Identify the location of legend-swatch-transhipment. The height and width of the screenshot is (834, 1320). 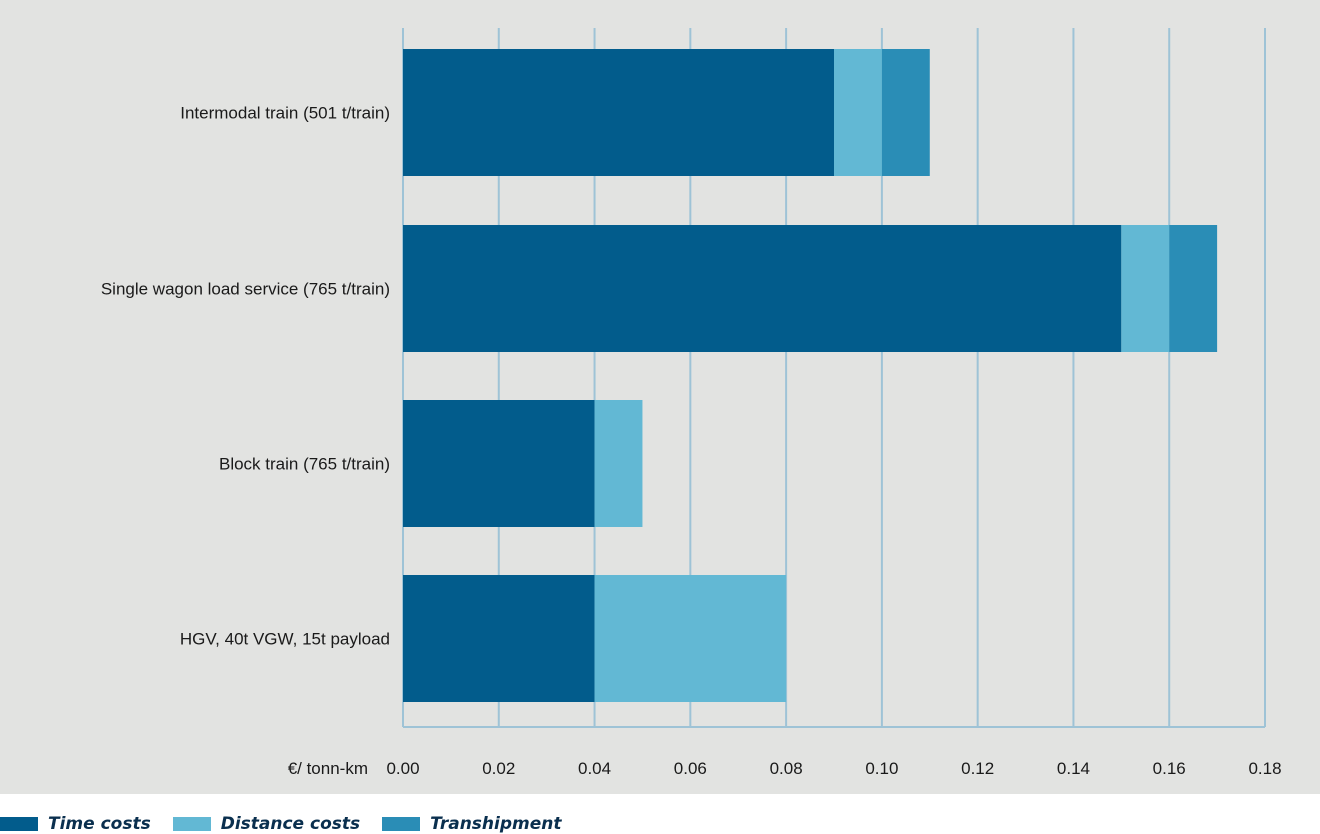
(401, 824).